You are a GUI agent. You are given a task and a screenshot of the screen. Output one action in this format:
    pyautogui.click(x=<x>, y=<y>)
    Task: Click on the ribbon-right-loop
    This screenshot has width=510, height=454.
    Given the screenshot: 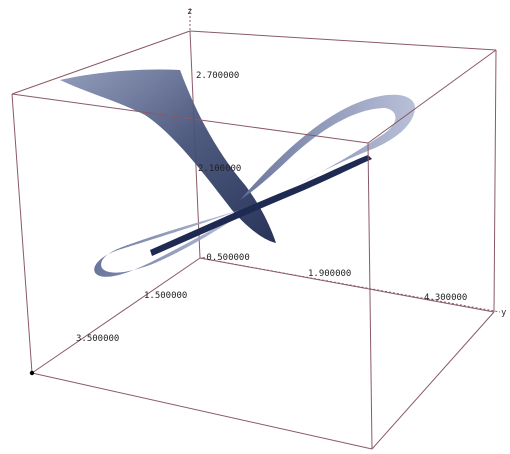 What is the action you would take?
    pyautogui.click(x=327, y=147)
    